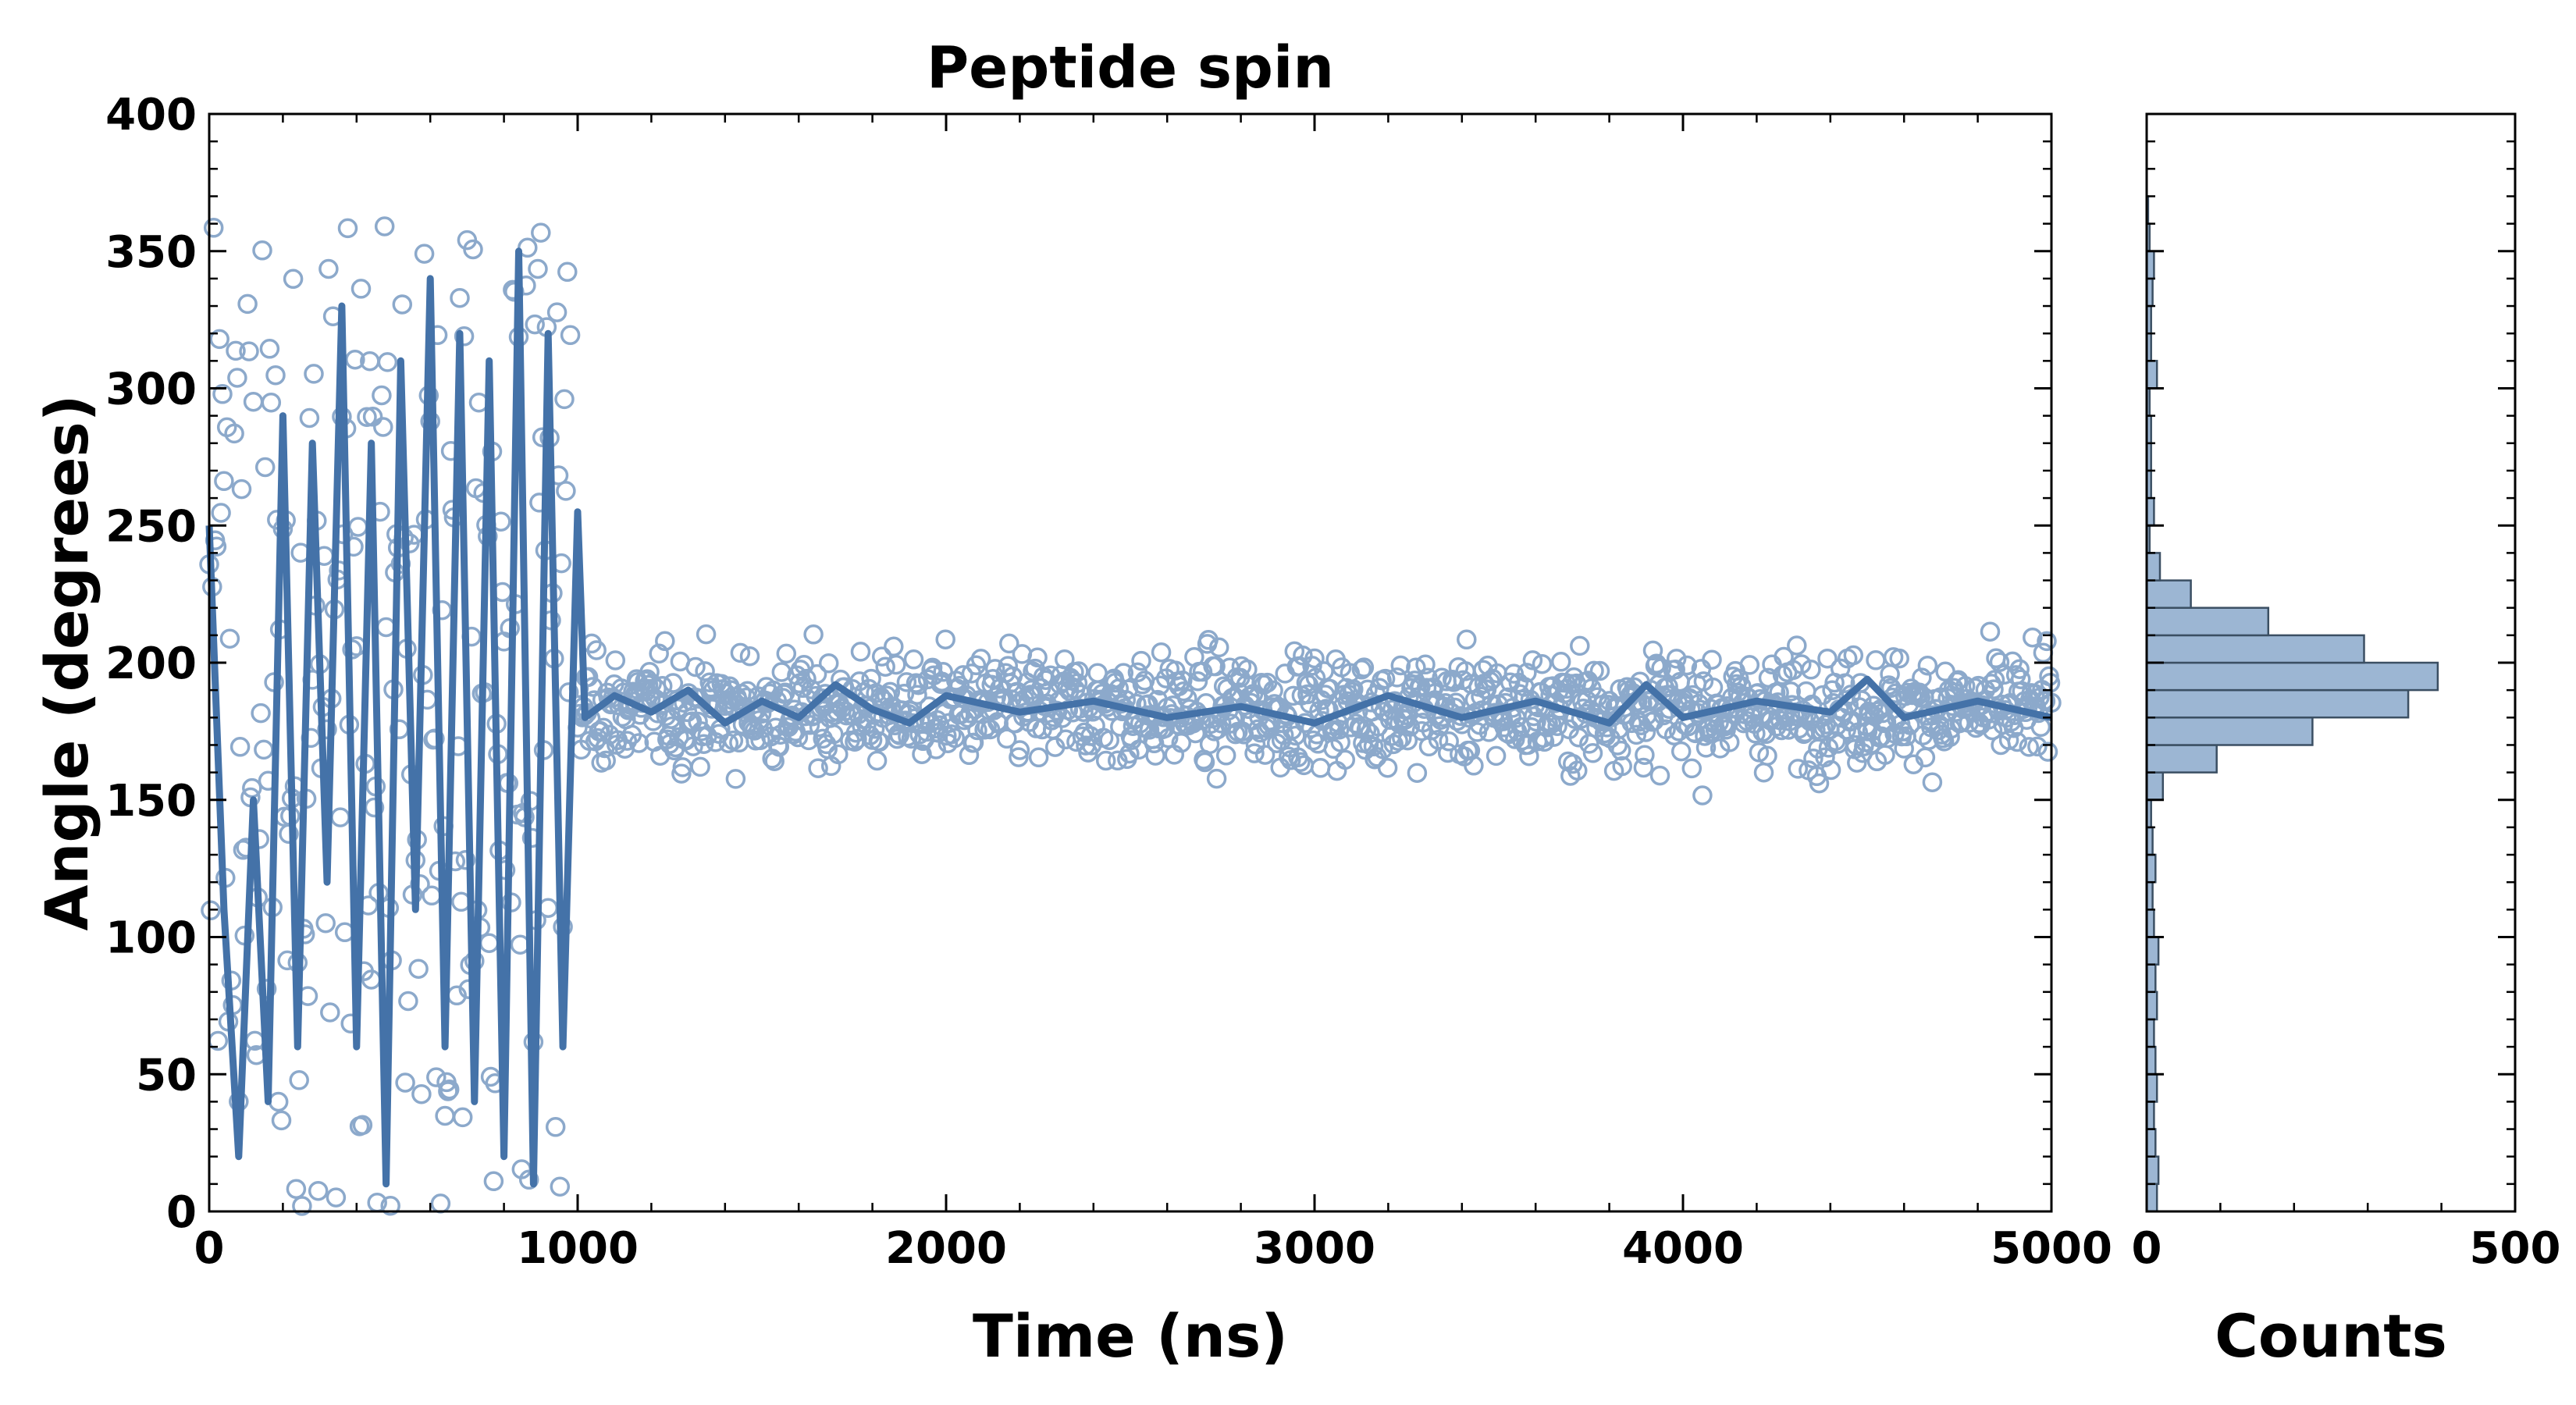 The image size is (2576, 1405). What do you see at coordinates (1130, 1336) in the screenshot?
I see `x-axis-title: Time (ns)` at bounding box center [1130, 1336].